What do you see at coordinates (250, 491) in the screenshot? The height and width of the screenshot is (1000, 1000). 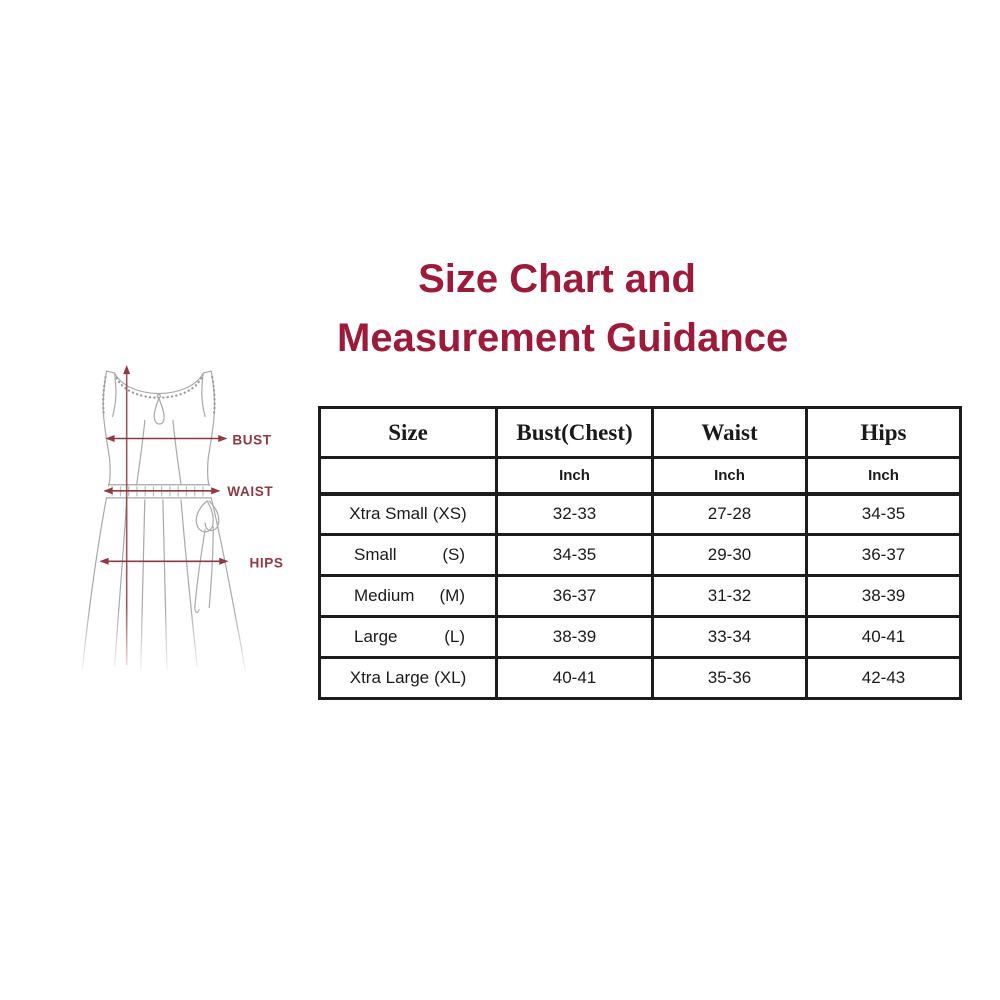 I see `waist-label: WAIST` at bounding box center [250, 491].